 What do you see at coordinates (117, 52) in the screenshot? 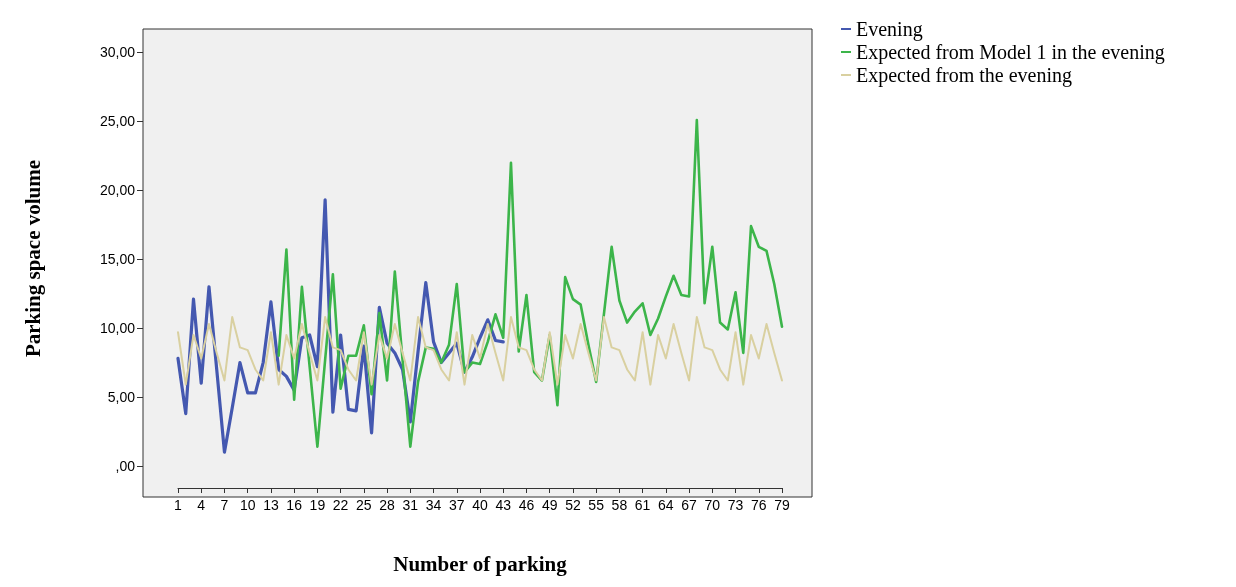
I see `y-tick-label: 30,00` at bounding box center [117, 52].